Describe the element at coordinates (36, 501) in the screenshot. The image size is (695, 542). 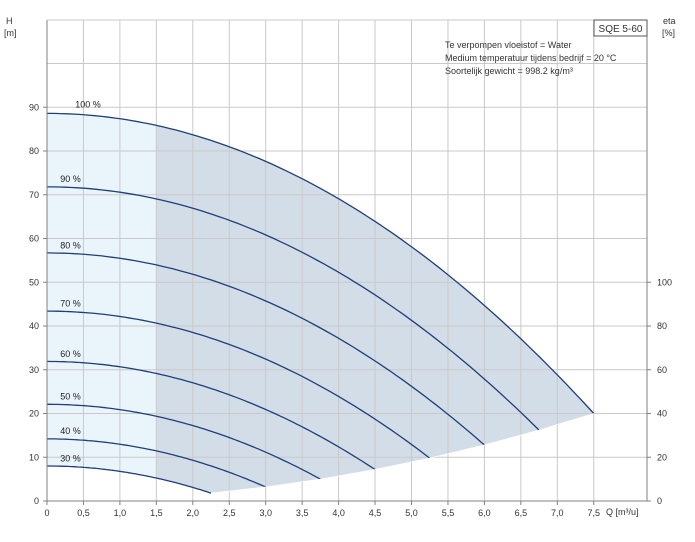
I see `y-left-tick-label: 0` at that location.